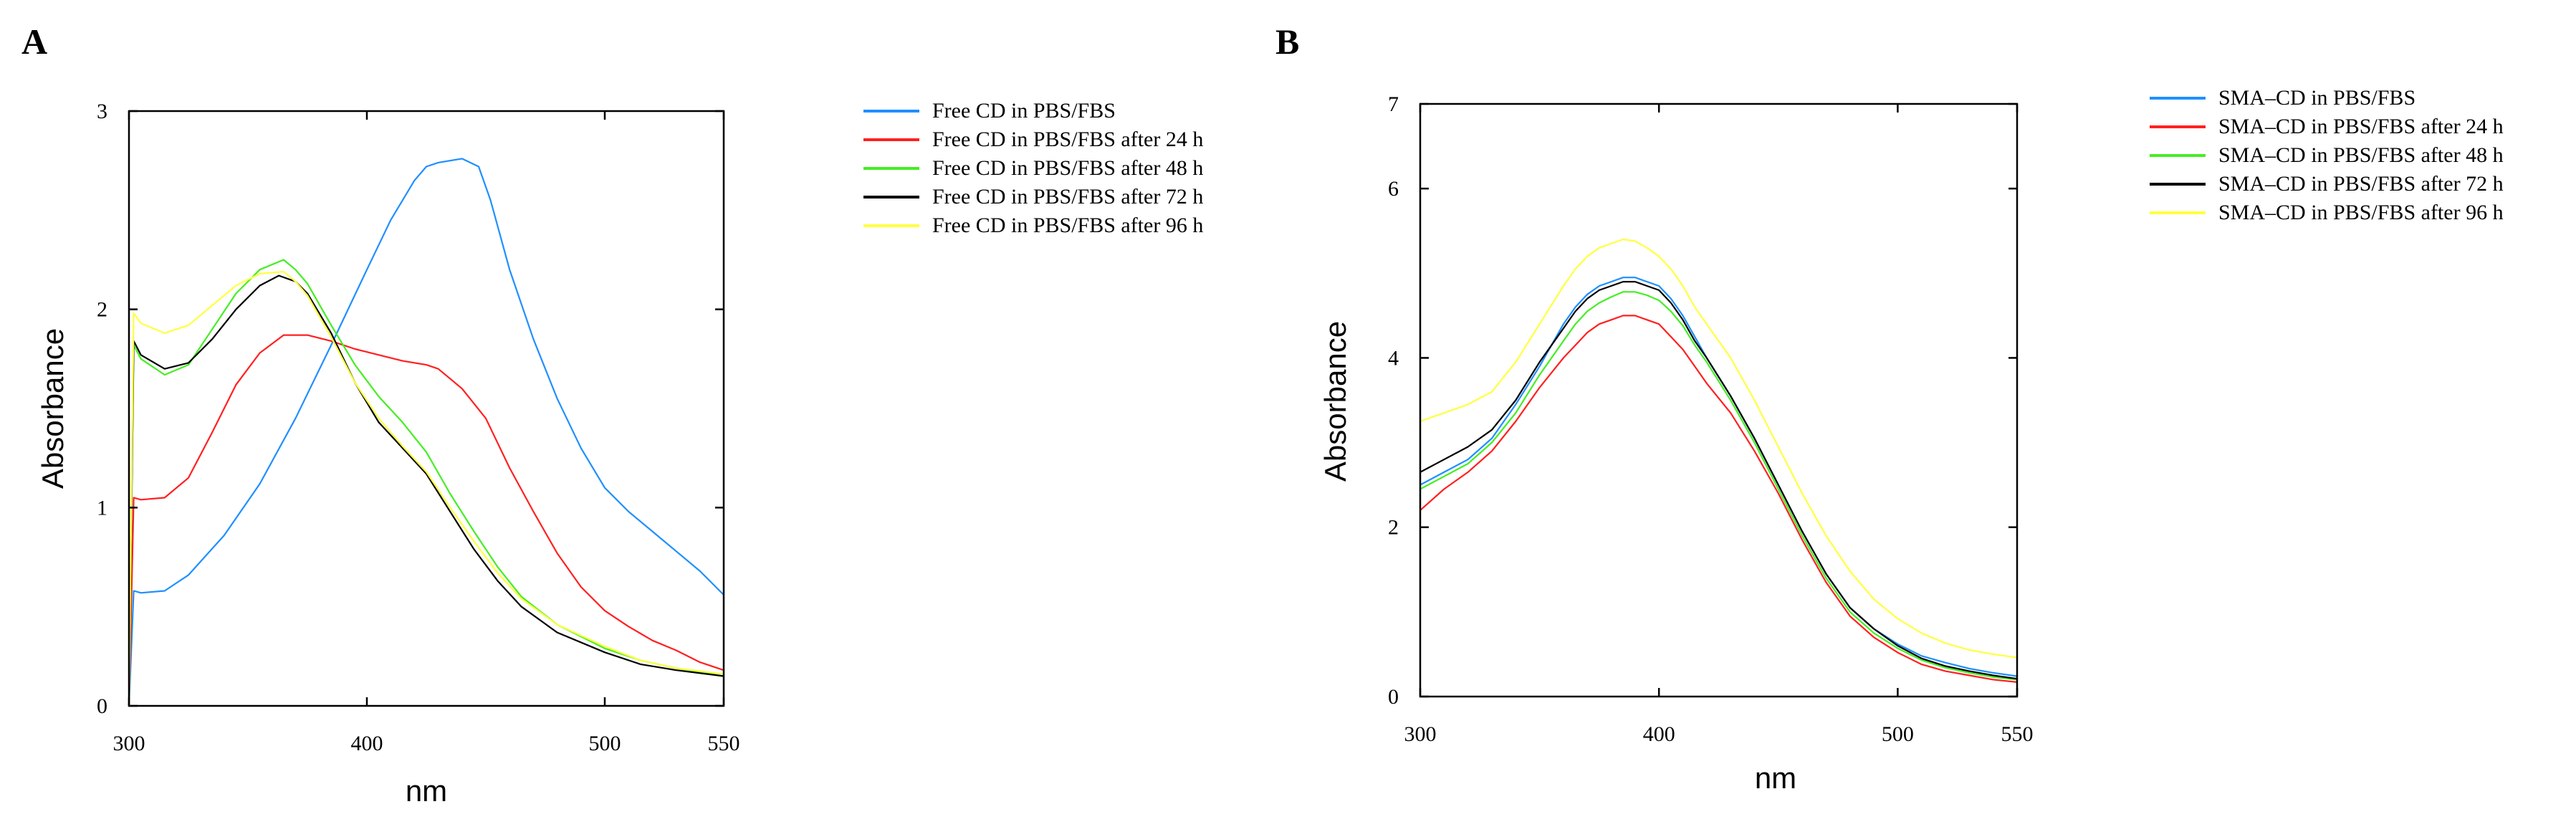 The width and height of the screenshot is (2576, 837). What do you see at coordinates (1393, 104) in the screenshot?
I see `y-tick-label: 7` at bounding box center [1393, 104].